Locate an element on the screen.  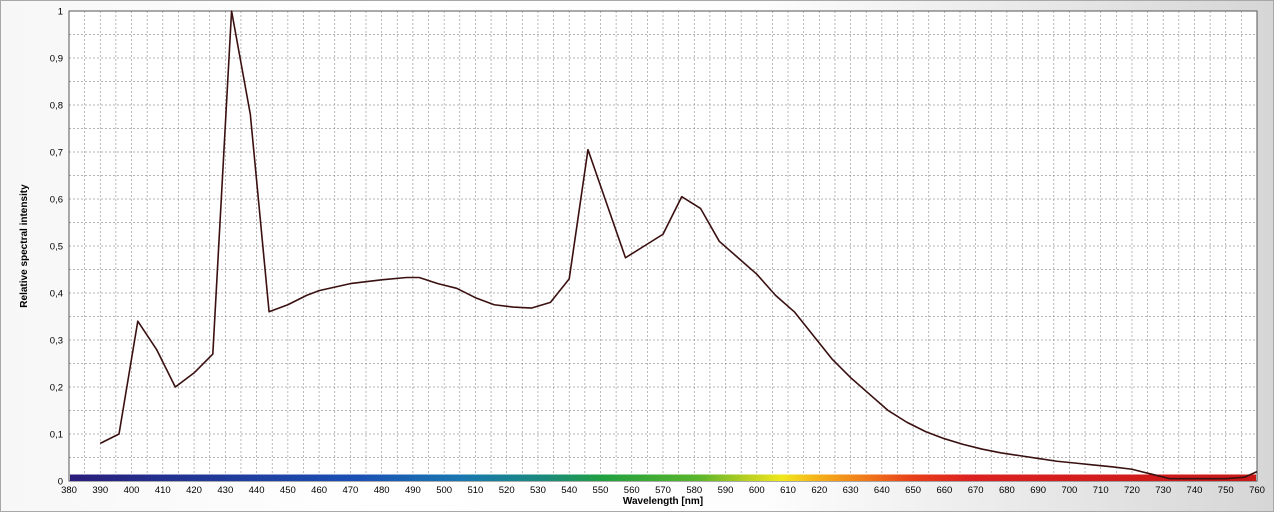
x-tick-label: 550 is located at coordinates (601, 490).